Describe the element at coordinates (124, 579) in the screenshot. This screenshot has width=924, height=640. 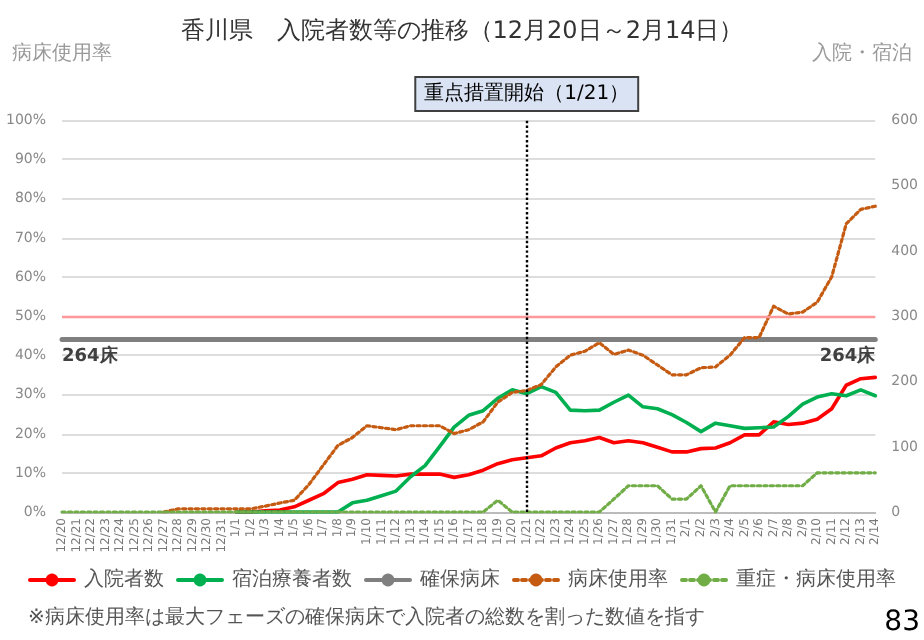
I see `legend-label: 入院者数` at that location.